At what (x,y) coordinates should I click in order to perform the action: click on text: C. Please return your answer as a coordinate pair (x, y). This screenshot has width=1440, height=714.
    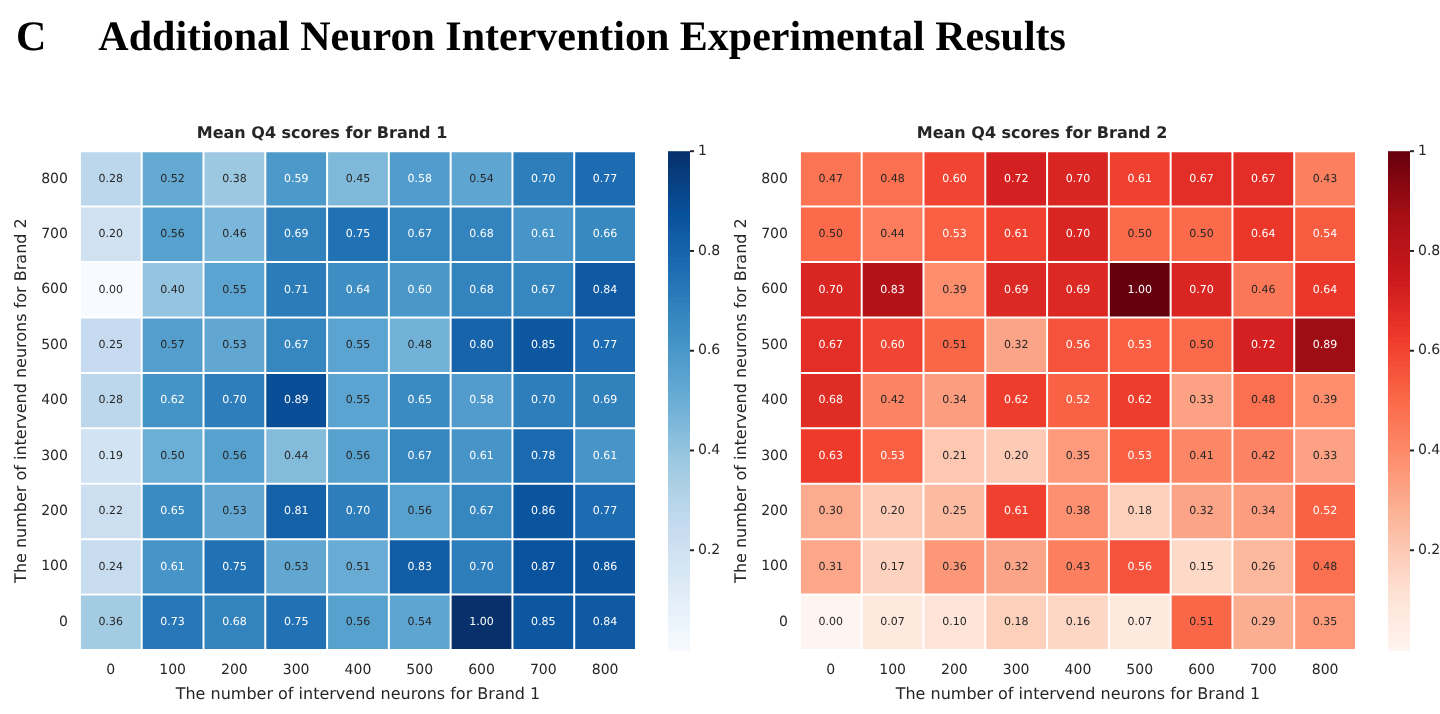
    Looking at the image, I should click on (31, 37).